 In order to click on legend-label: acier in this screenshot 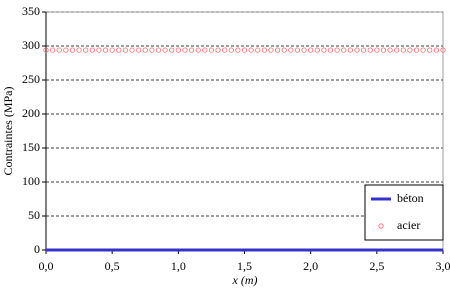, I will do `click(408, 225)`.